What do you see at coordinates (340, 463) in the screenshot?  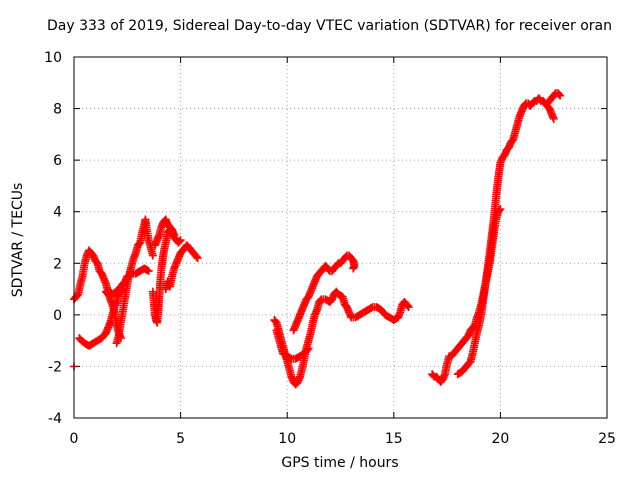 I see `x-axis-label: GPS time / hours` at bounding box center [340, 463].